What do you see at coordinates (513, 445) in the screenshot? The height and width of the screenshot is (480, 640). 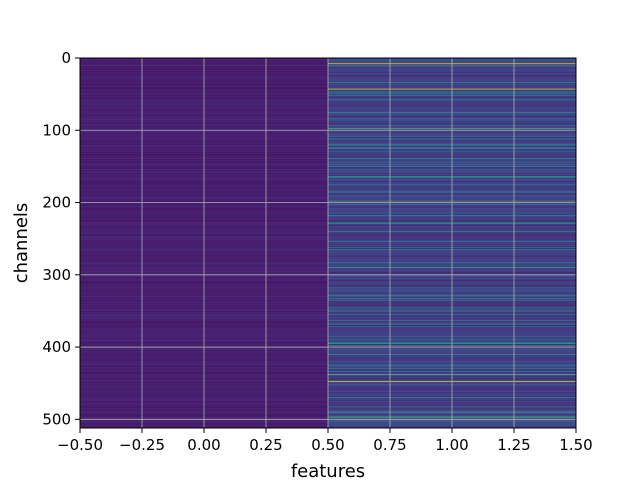 I see `x-tick-label: 1.25` at bounding box center [513, 445].